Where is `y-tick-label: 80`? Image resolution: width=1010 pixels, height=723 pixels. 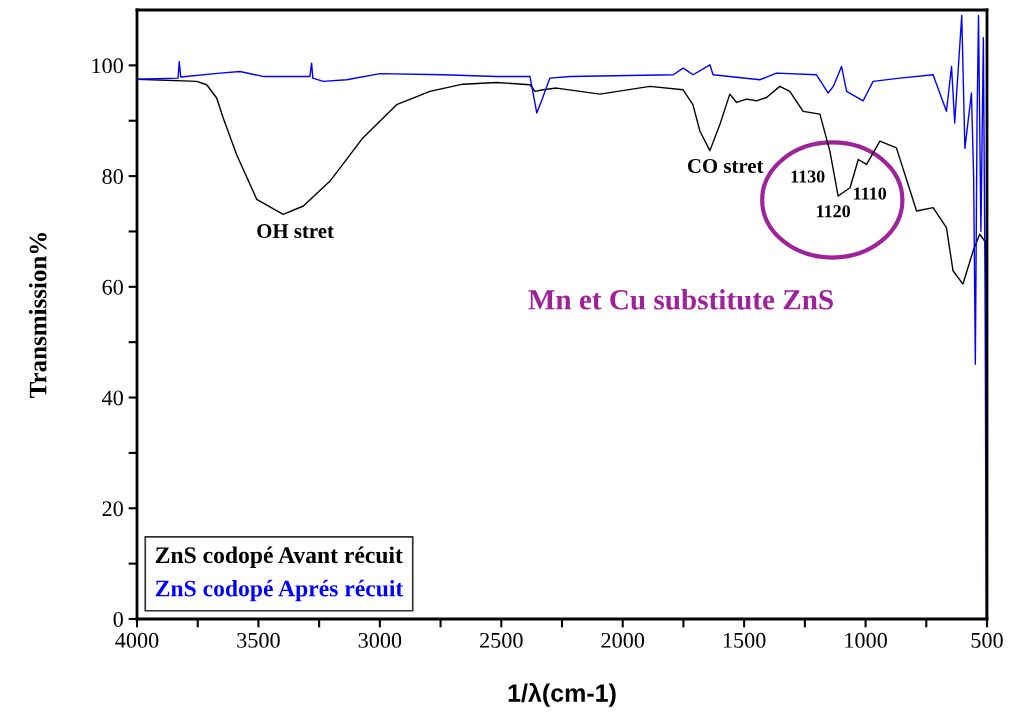 y-tick-label: 80 is located at coordinates (112, 177).